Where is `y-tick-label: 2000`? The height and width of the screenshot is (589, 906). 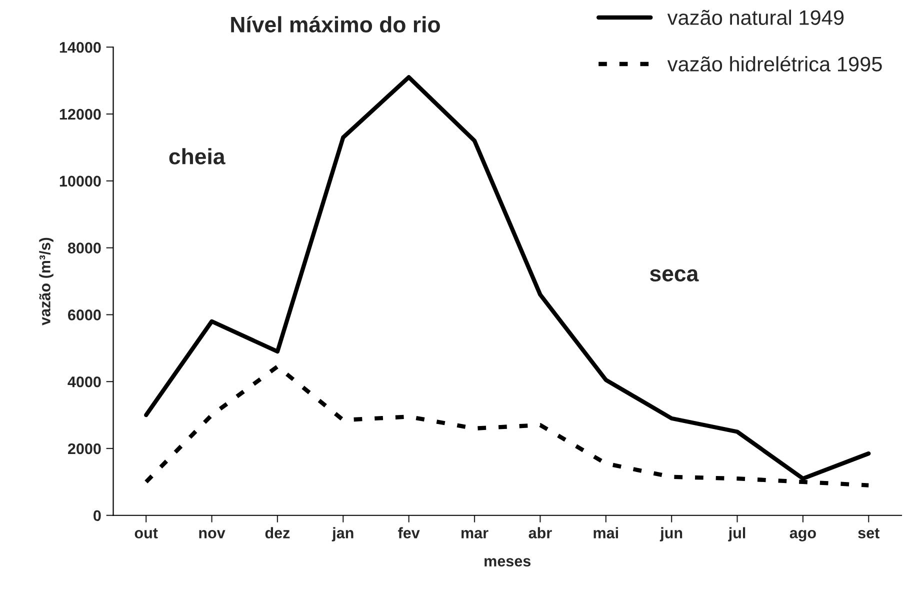 y-tick-label: 2000 is located at coordinates (84, 448).